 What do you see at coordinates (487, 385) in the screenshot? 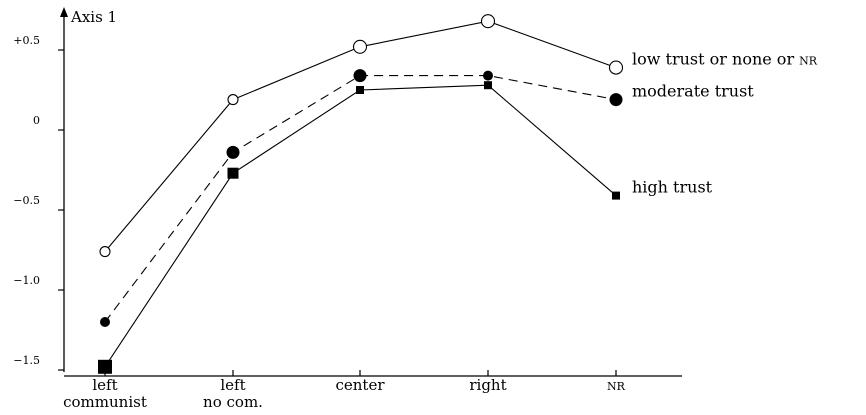
I see `x-tick-label: right` at bounding box center [487, 385].